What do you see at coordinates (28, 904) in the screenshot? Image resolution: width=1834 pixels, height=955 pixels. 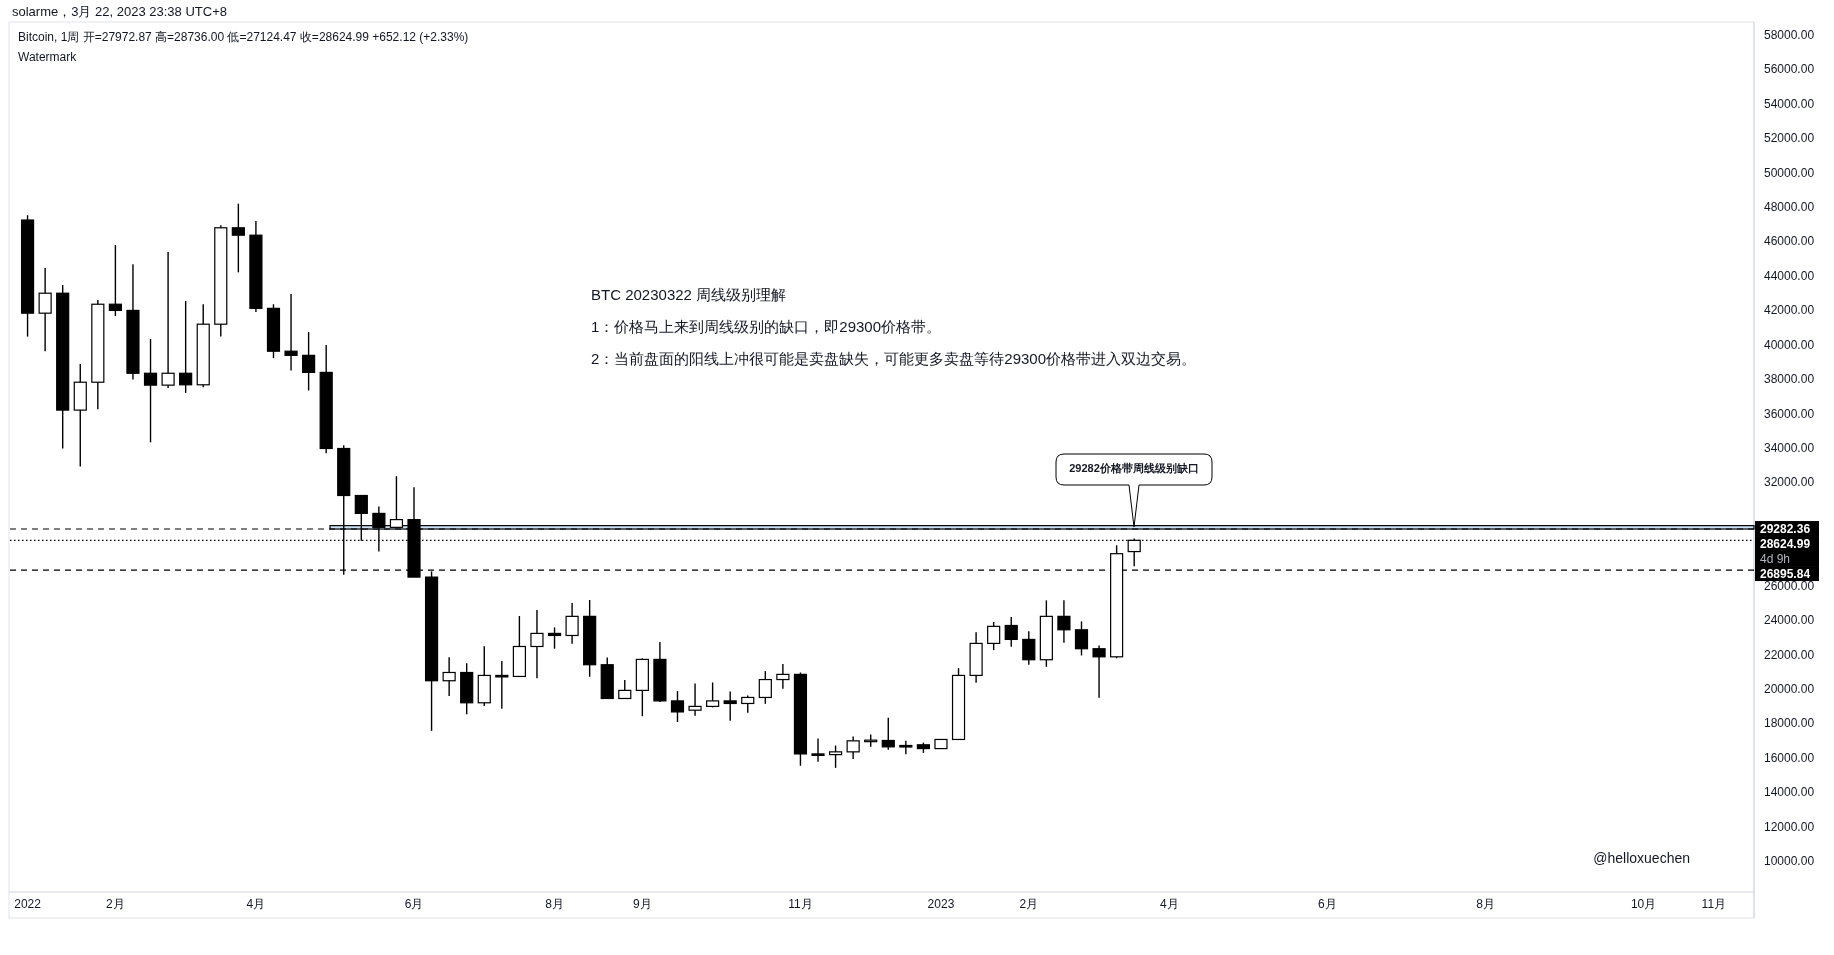 I see `x-tick-label: 2022` at bounding box center [28, 904].